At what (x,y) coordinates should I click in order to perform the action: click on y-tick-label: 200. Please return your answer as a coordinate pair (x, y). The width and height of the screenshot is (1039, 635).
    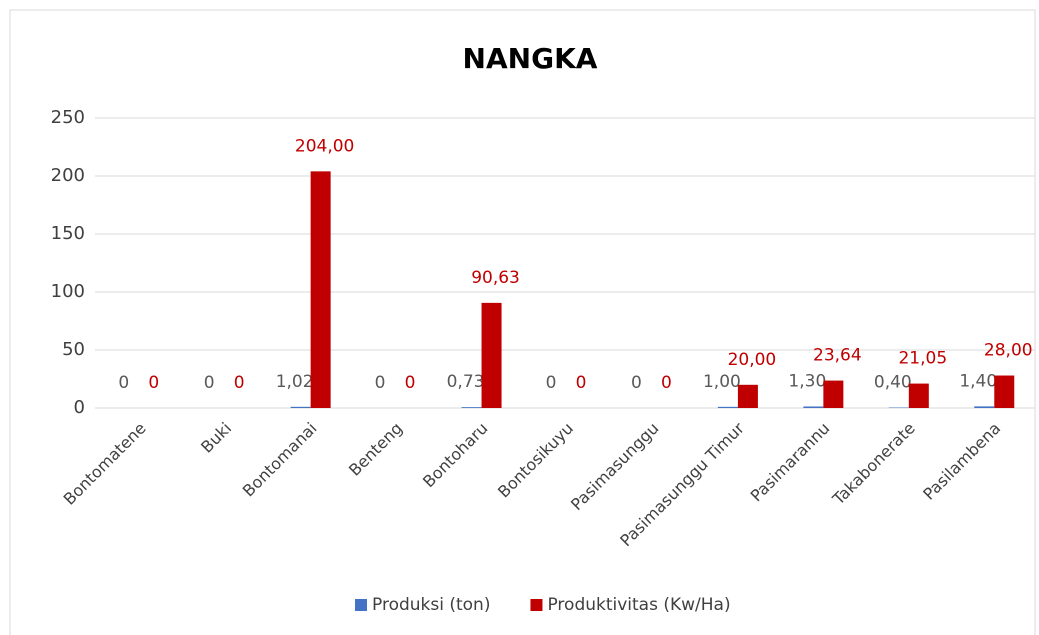
    Looking at the image, I should click on (68, 175).